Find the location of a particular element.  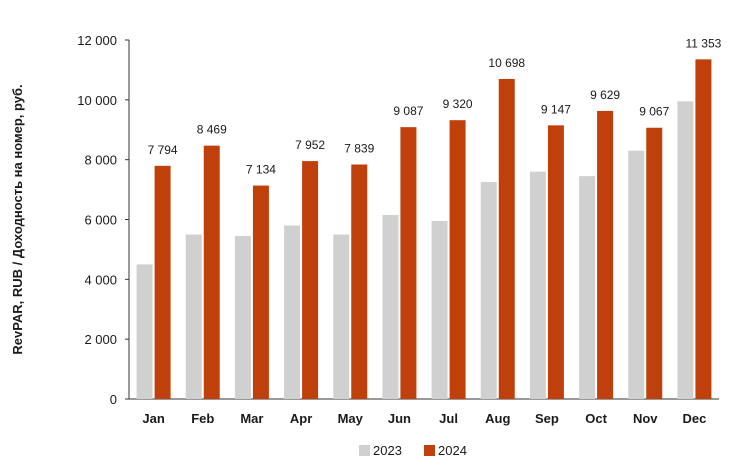

data-label-2024-mar: 7 134 is located at coordinates (261, 170).